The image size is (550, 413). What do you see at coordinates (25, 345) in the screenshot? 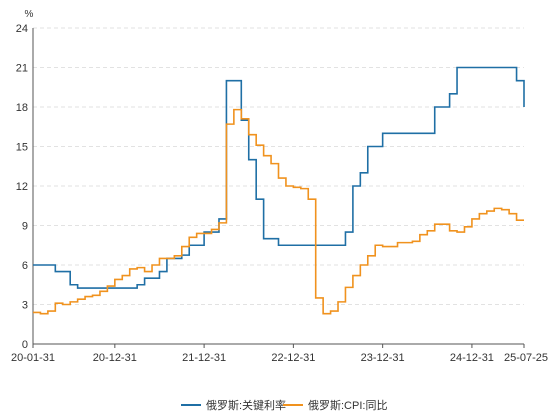
I see `y-tick-label: 0` at bounding box center [25, 345].